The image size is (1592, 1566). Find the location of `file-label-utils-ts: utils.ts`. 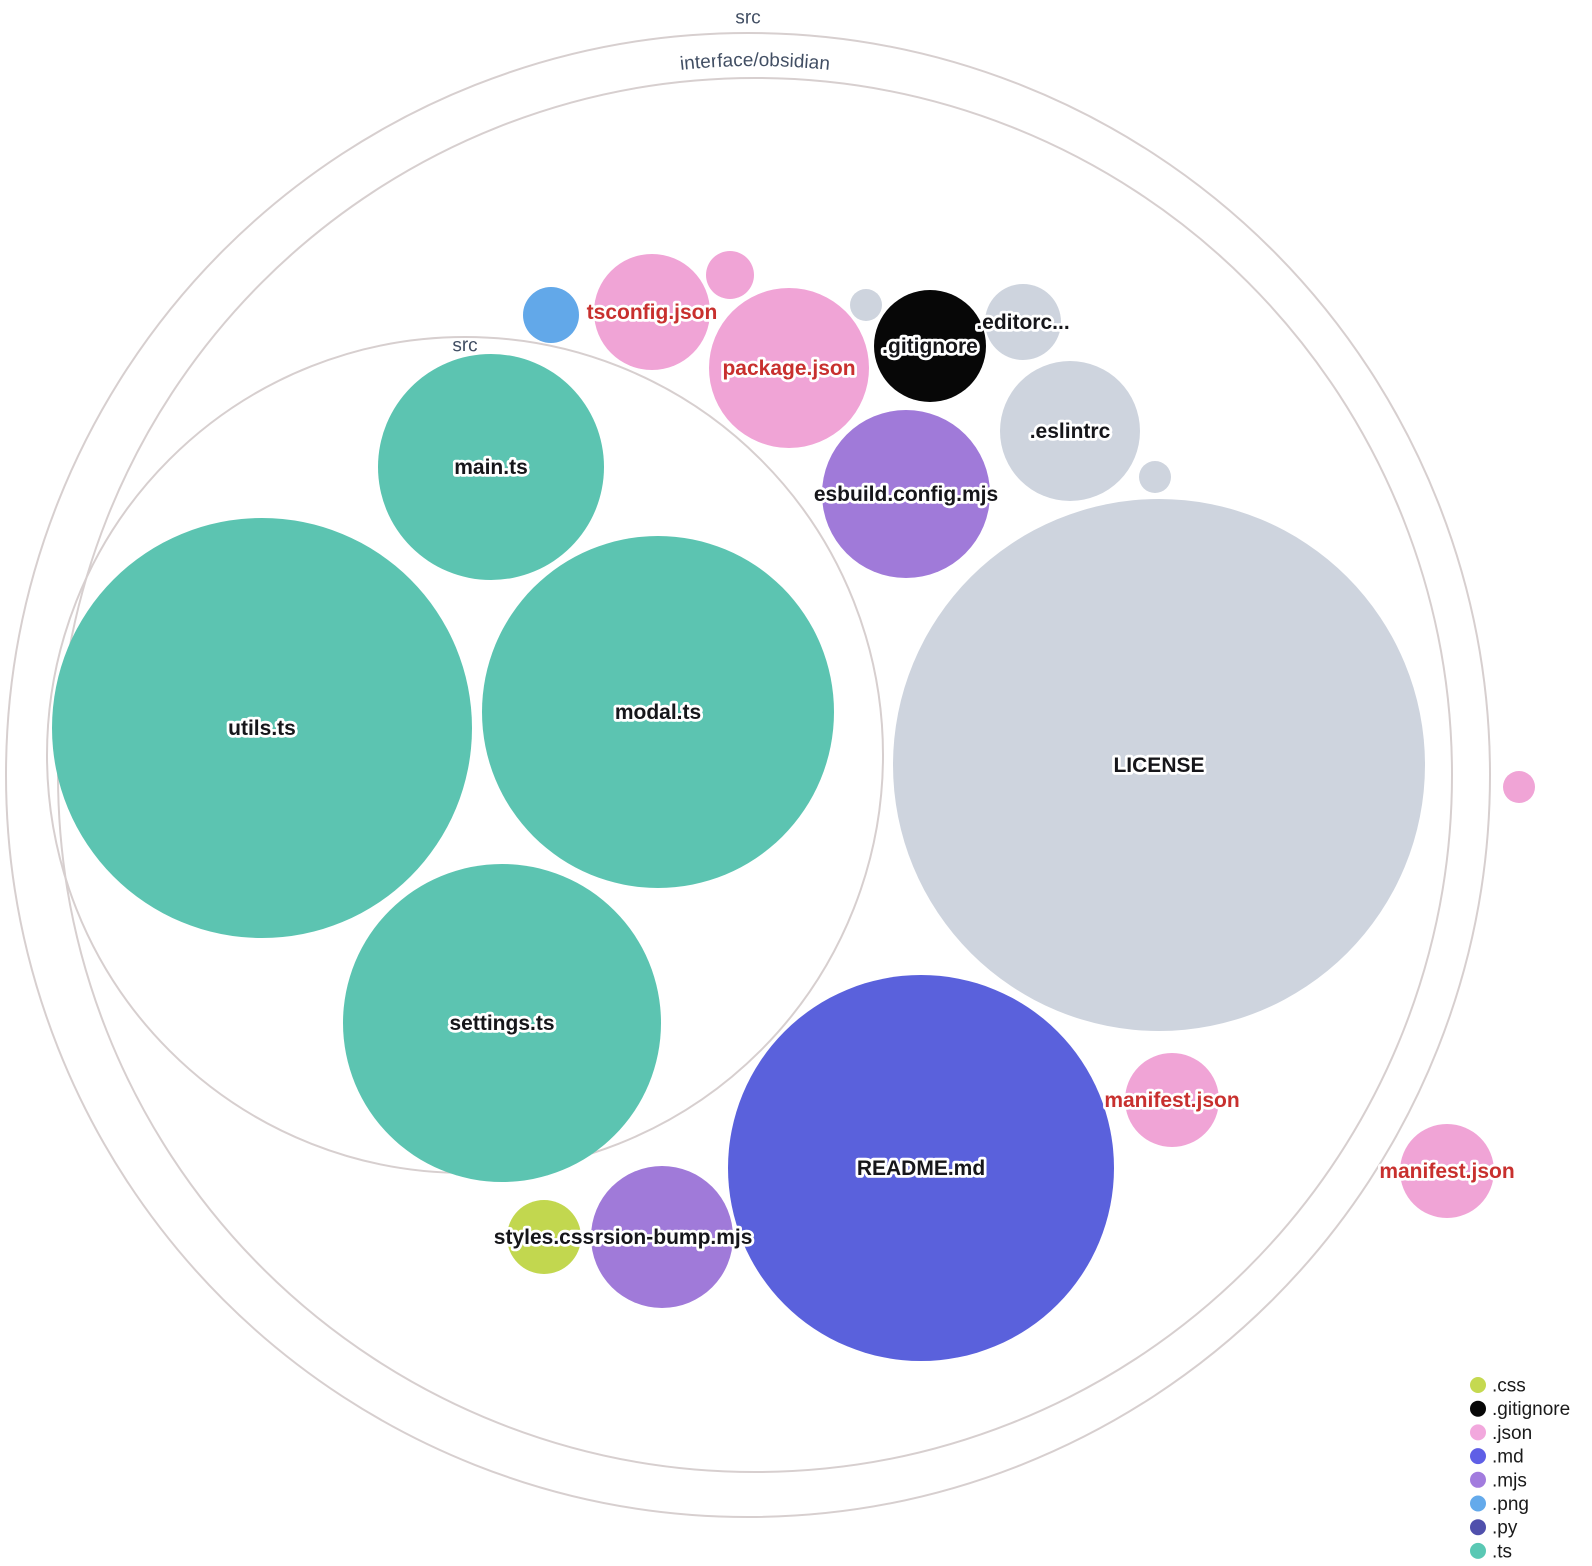

file-label-utils-ts: utils.ts is located at coordinates (262, 728).